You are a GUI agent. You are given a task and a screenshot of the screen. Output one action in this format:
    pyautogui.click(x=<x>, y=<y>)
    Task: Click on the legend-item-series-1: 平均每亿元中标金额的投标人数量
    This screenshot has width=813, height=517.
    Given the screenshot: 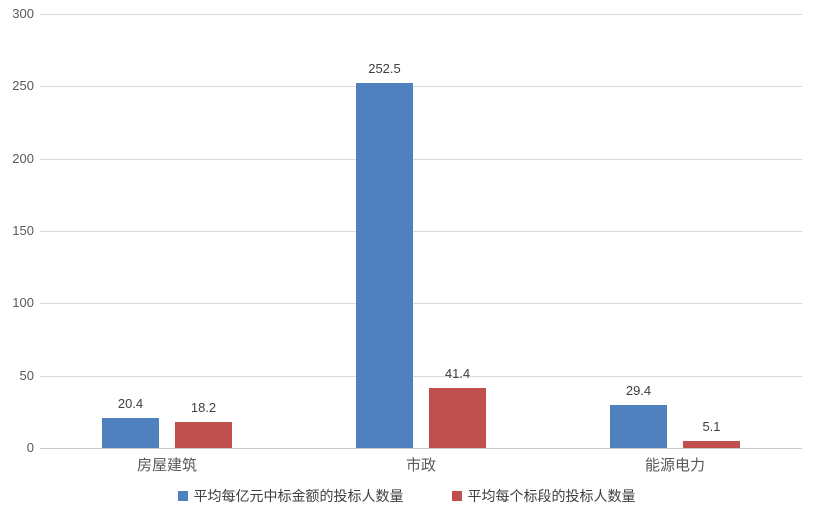 What is the action you would take?
    pyautogui.click(x=290, y=496)
    